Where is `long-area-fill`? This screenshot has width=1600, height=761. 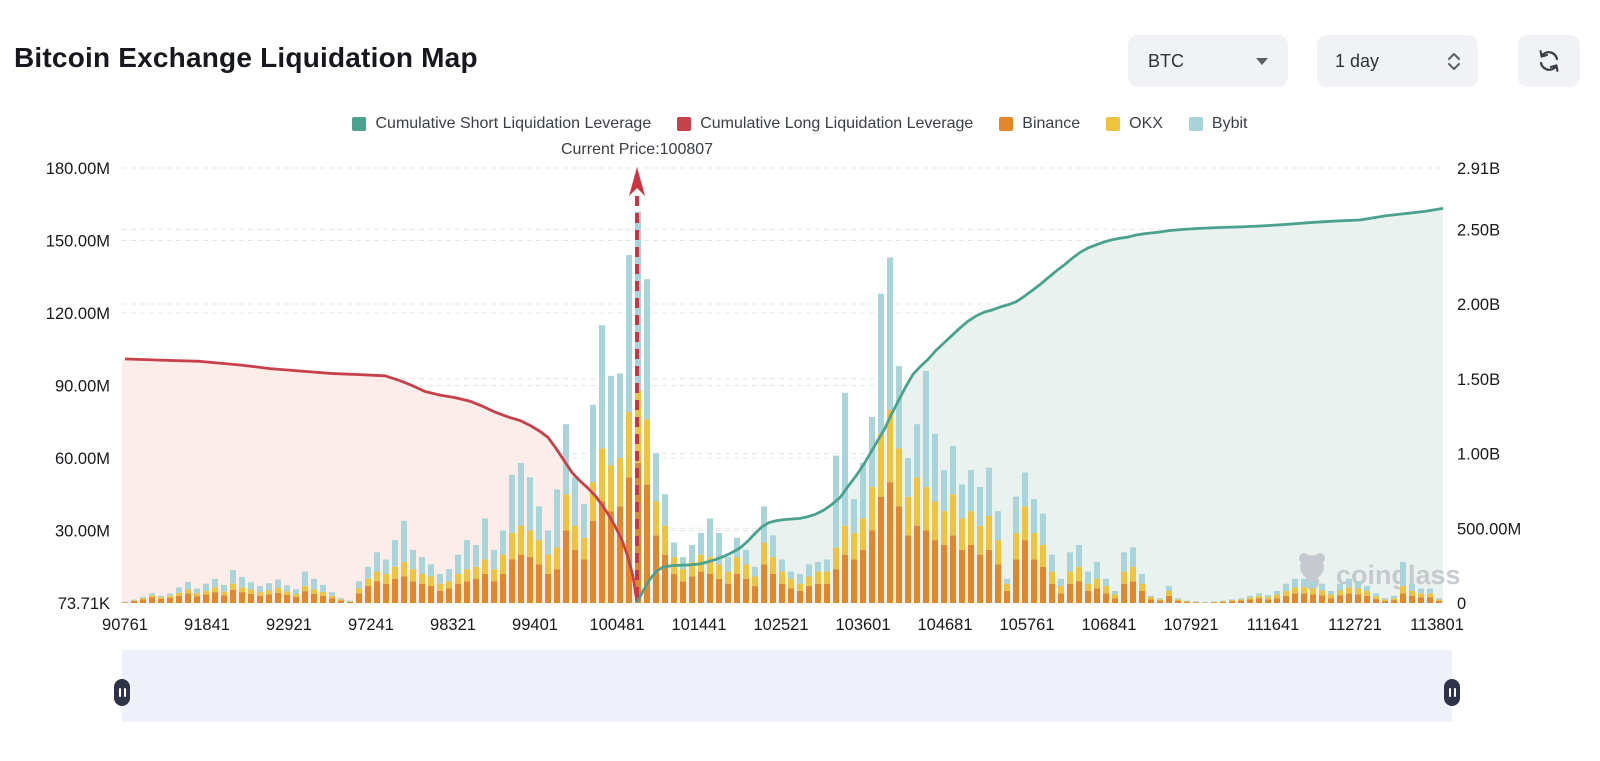
long-area-fill is located at coordinates (379, 480).